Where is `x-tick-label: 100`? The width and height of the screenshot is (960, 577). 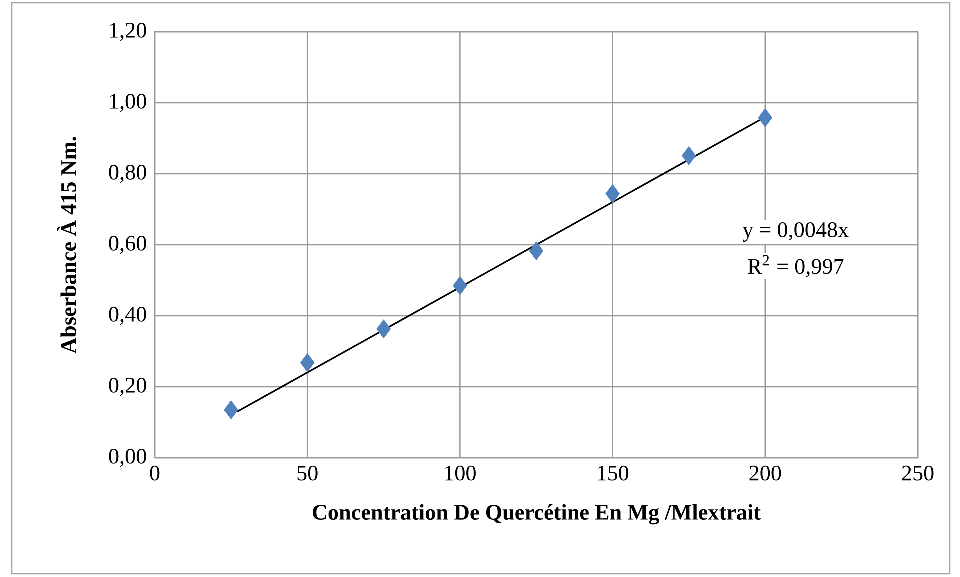 x-tick-label: 100 is located at coordinates (461, 473).